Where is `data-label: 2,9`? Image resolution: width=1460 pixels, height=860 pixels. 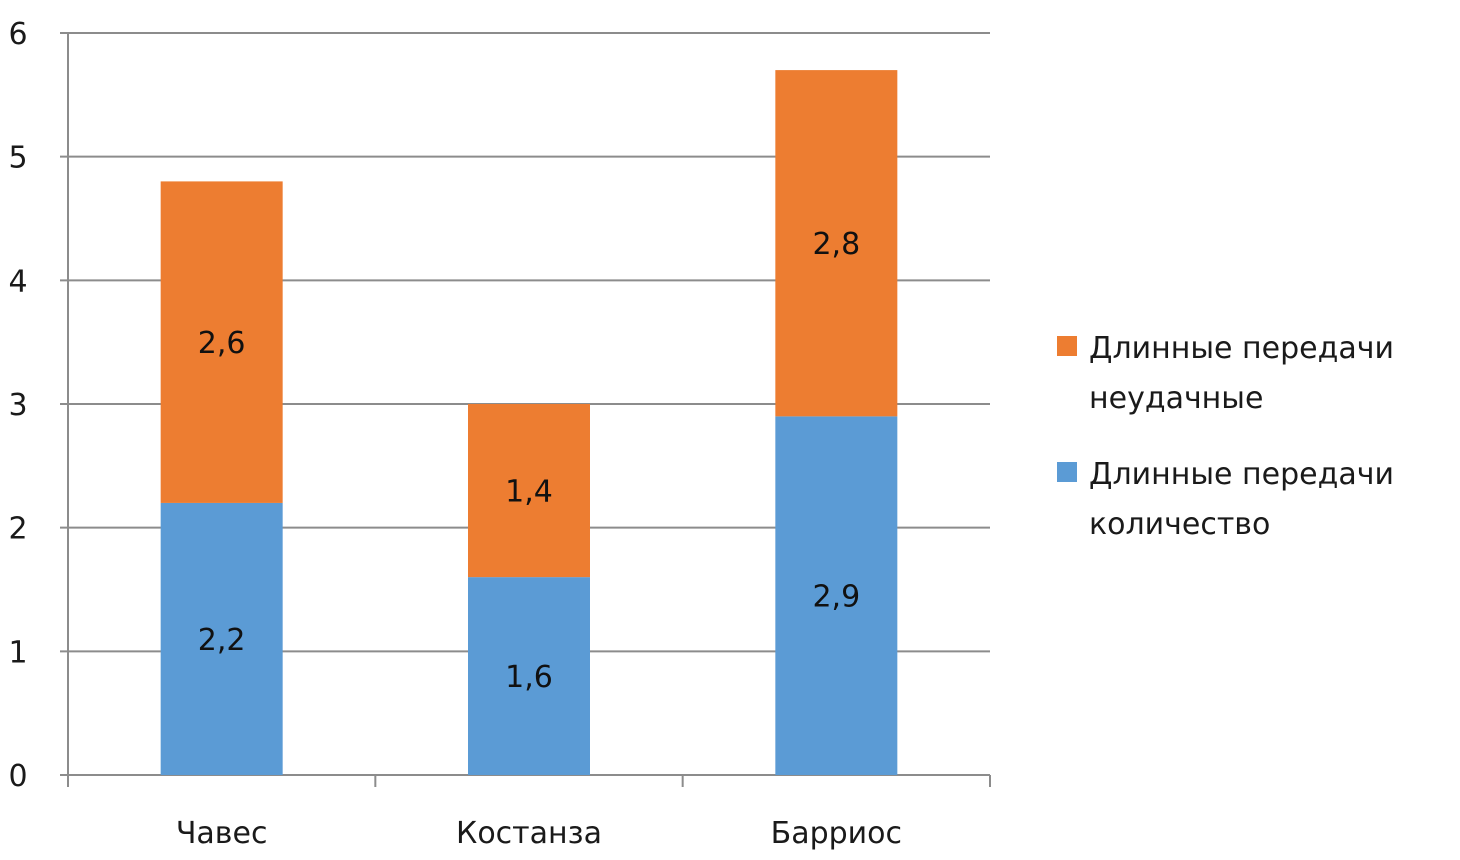
data-label: 2,9 is located at coordinates (836, 597).